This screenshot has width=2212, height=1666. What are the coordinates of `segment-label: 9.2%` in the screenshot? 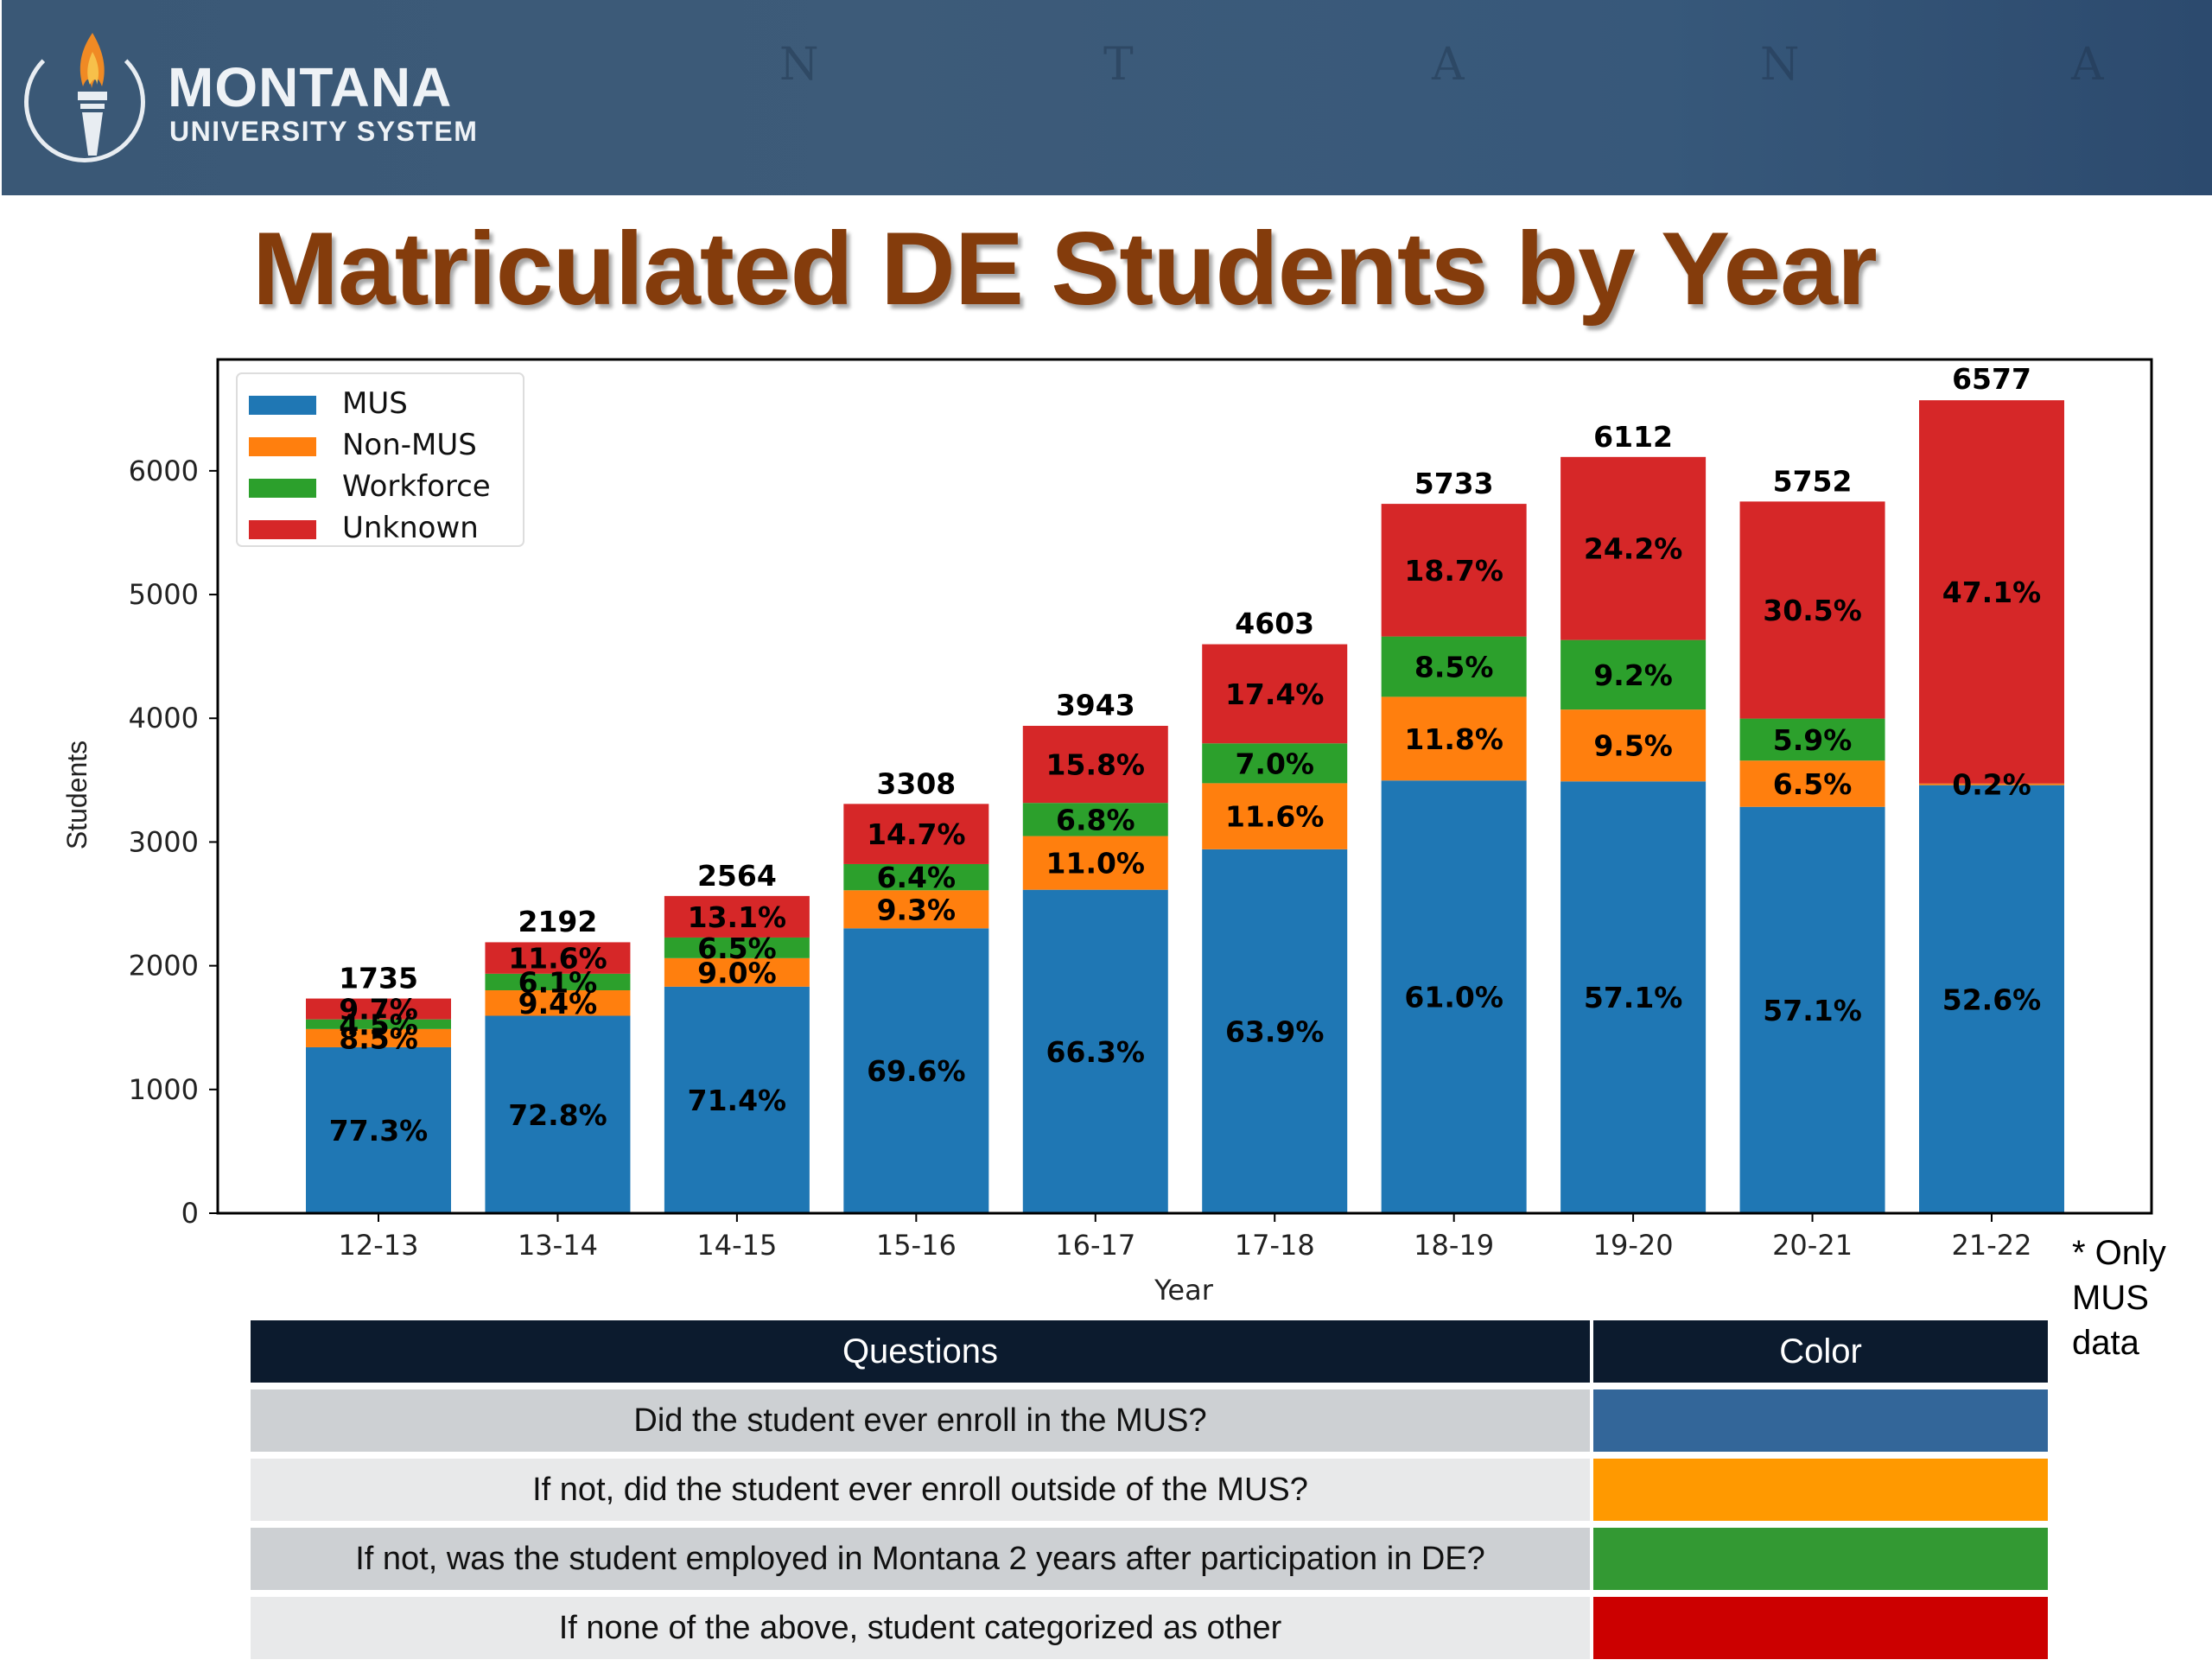 It's located at (1633, 675).